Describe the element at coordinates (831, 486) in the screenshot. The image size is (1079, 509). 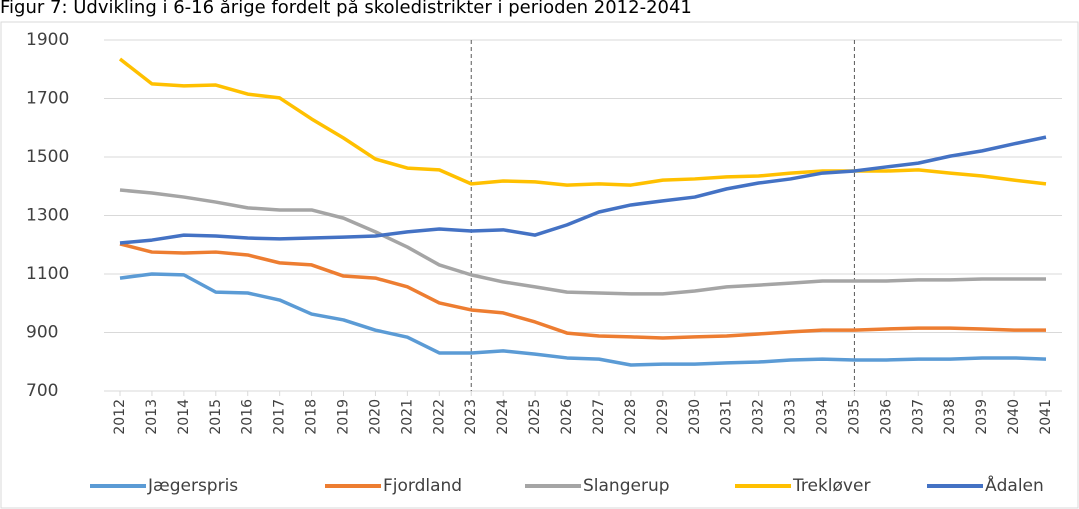
I see `legend-label: Trekløver` at that location.